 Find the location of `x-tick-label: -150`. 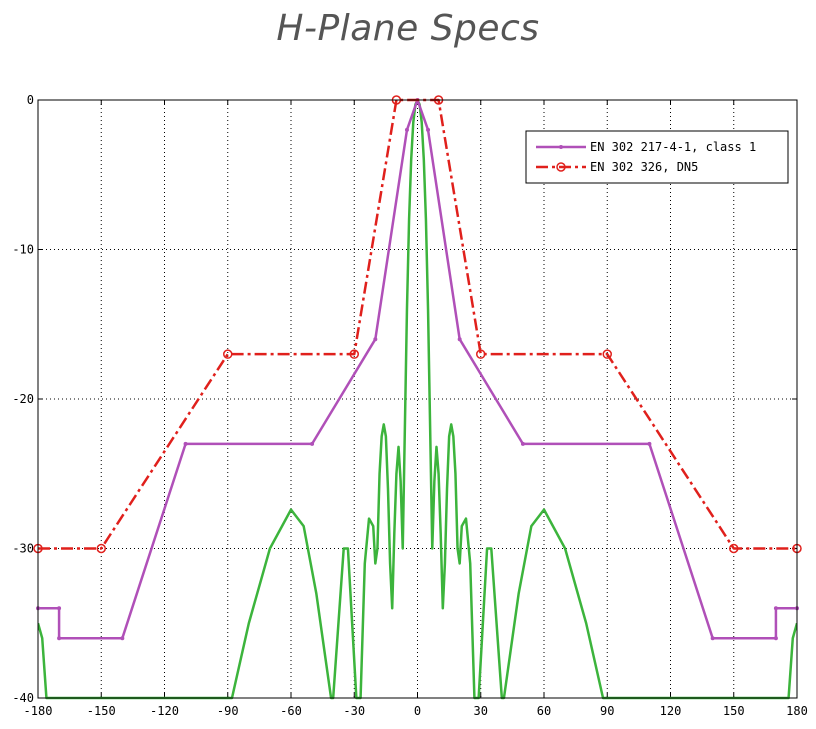

x-tick-label: -150 is located at coordinates (101, 711).